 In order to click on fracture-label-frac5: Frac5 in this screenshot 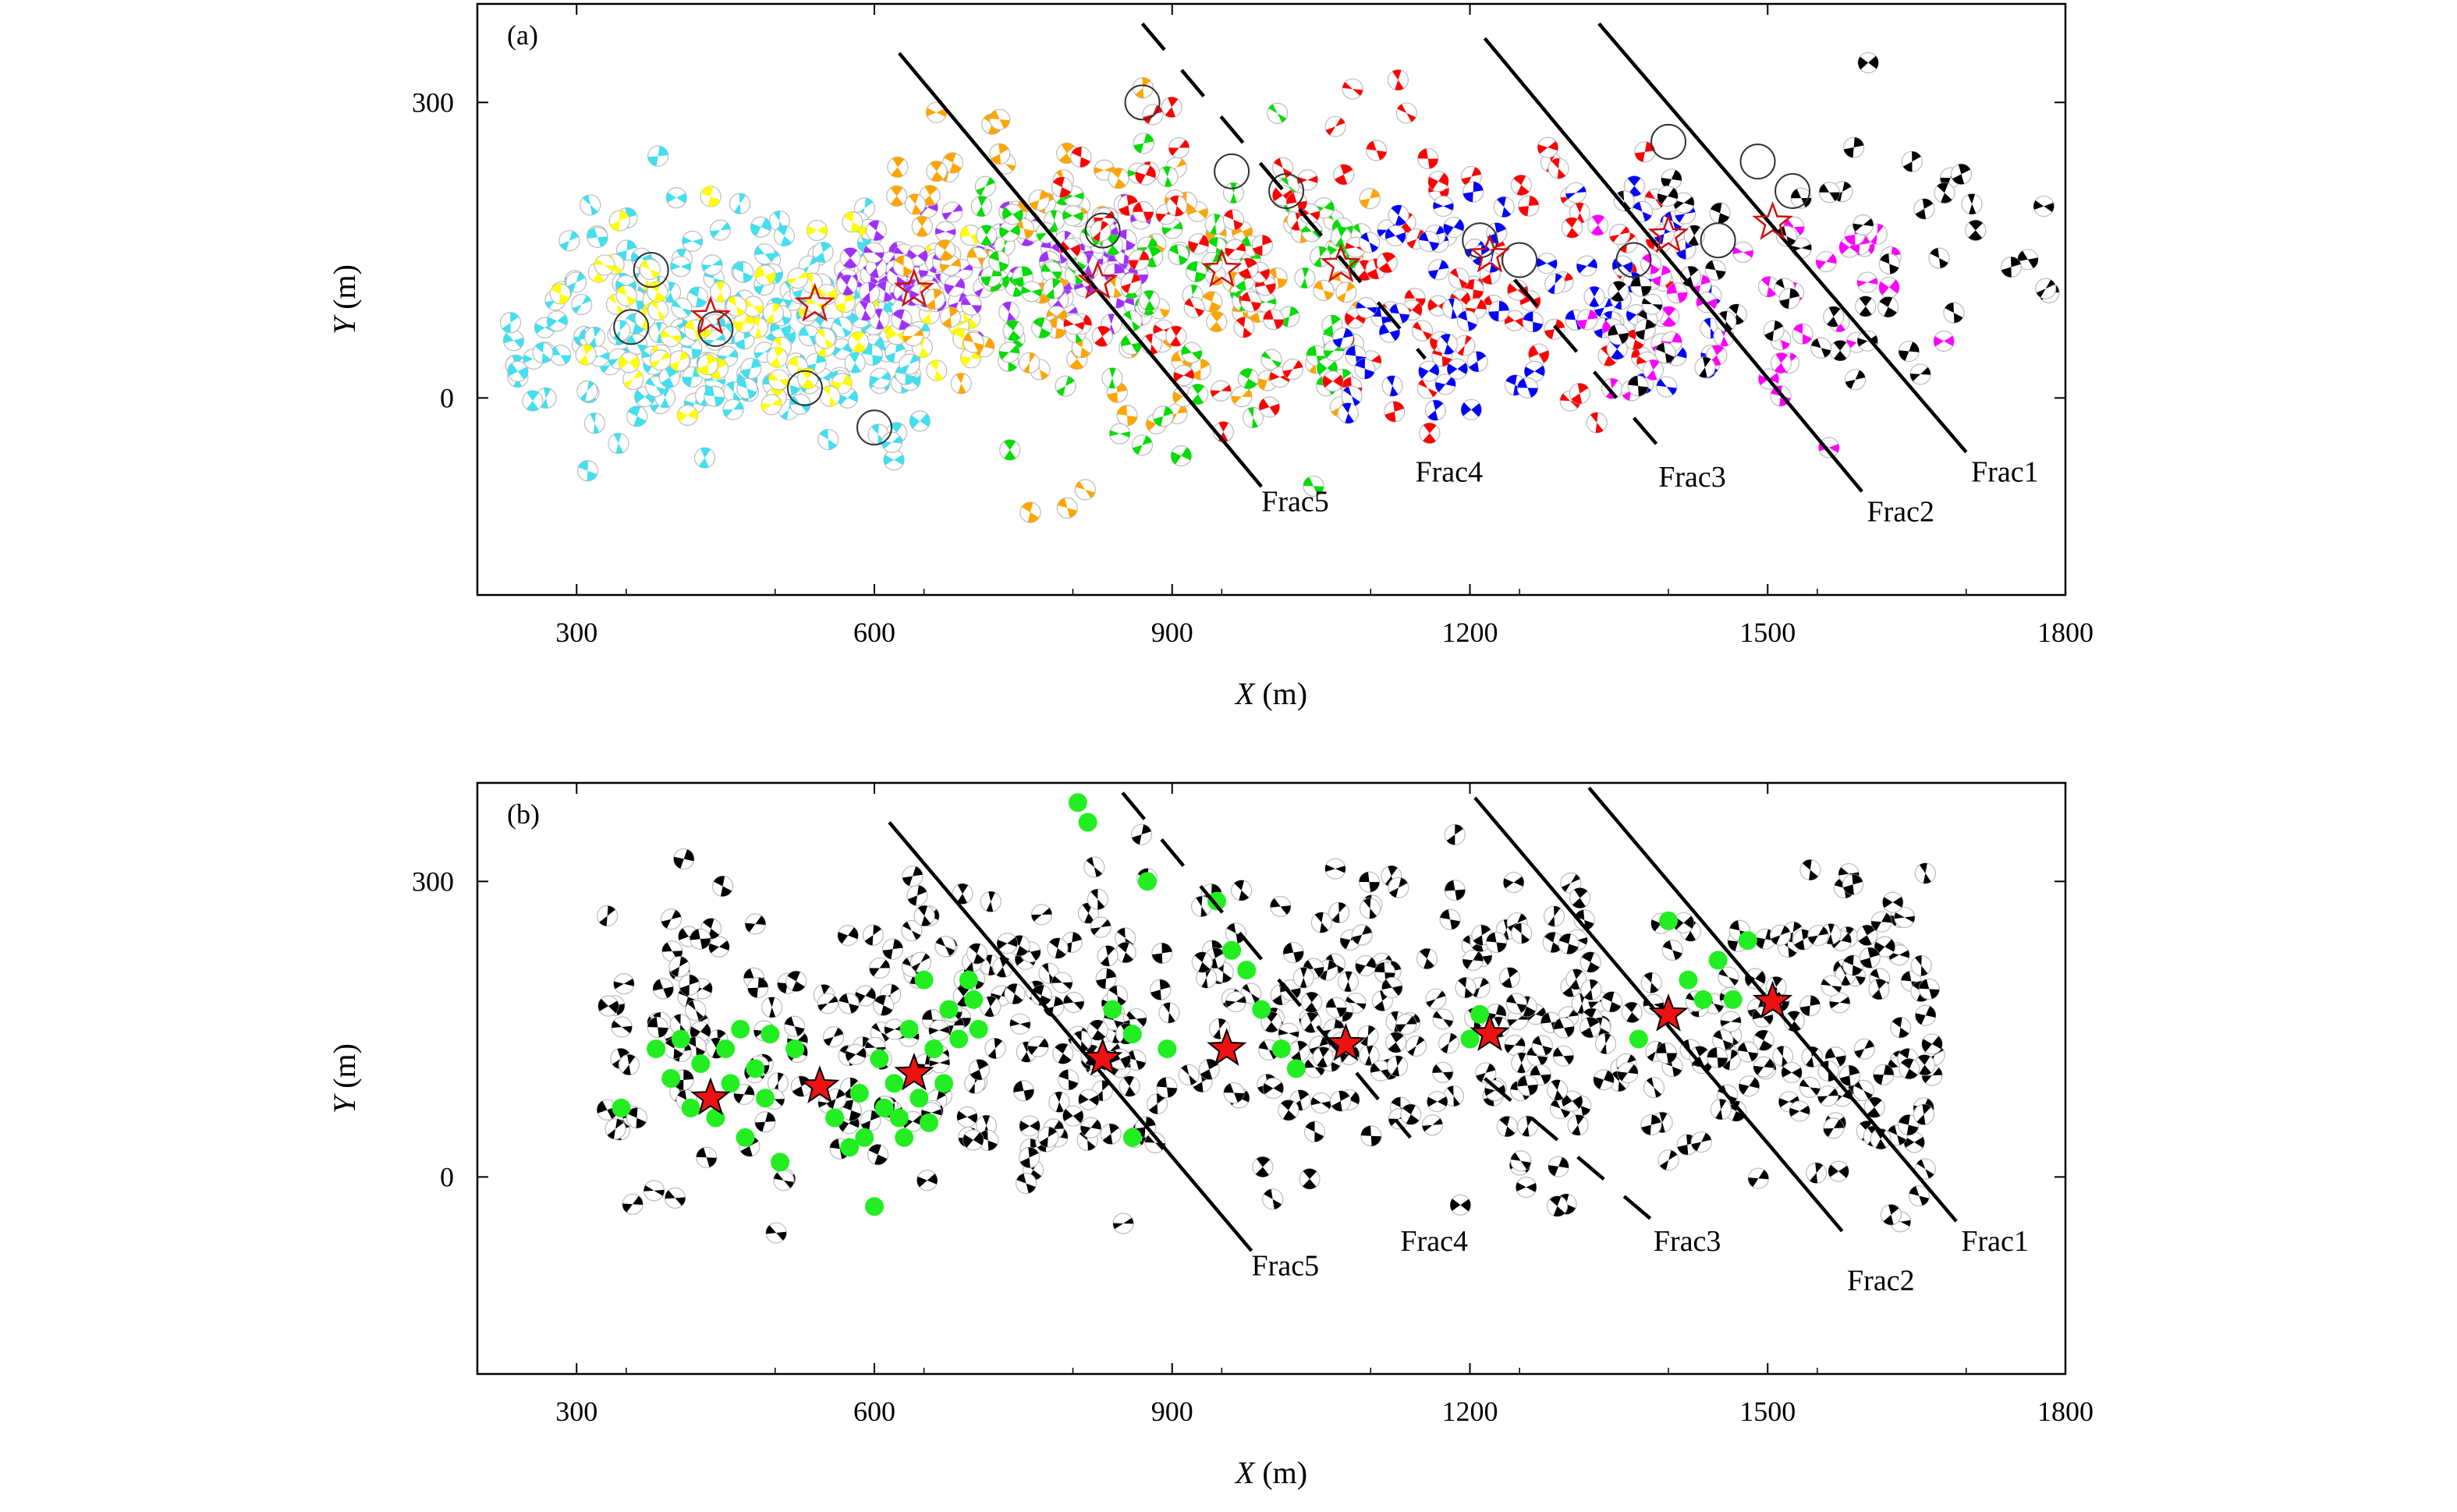, I will do `click(1295, 503)`.